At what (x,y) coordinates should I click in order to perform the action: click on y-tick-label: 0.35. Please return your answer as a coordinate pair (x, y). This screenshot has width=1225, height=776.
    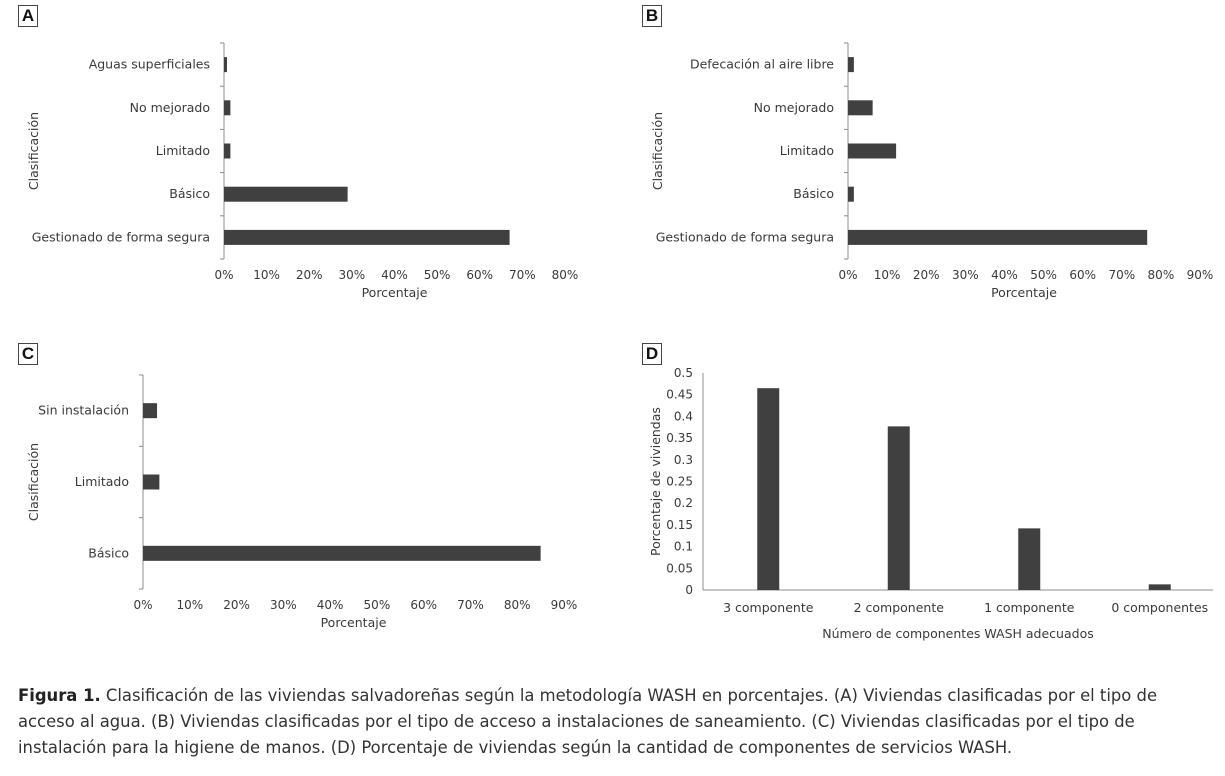
    Looking at the image, I should click on (679, 438).